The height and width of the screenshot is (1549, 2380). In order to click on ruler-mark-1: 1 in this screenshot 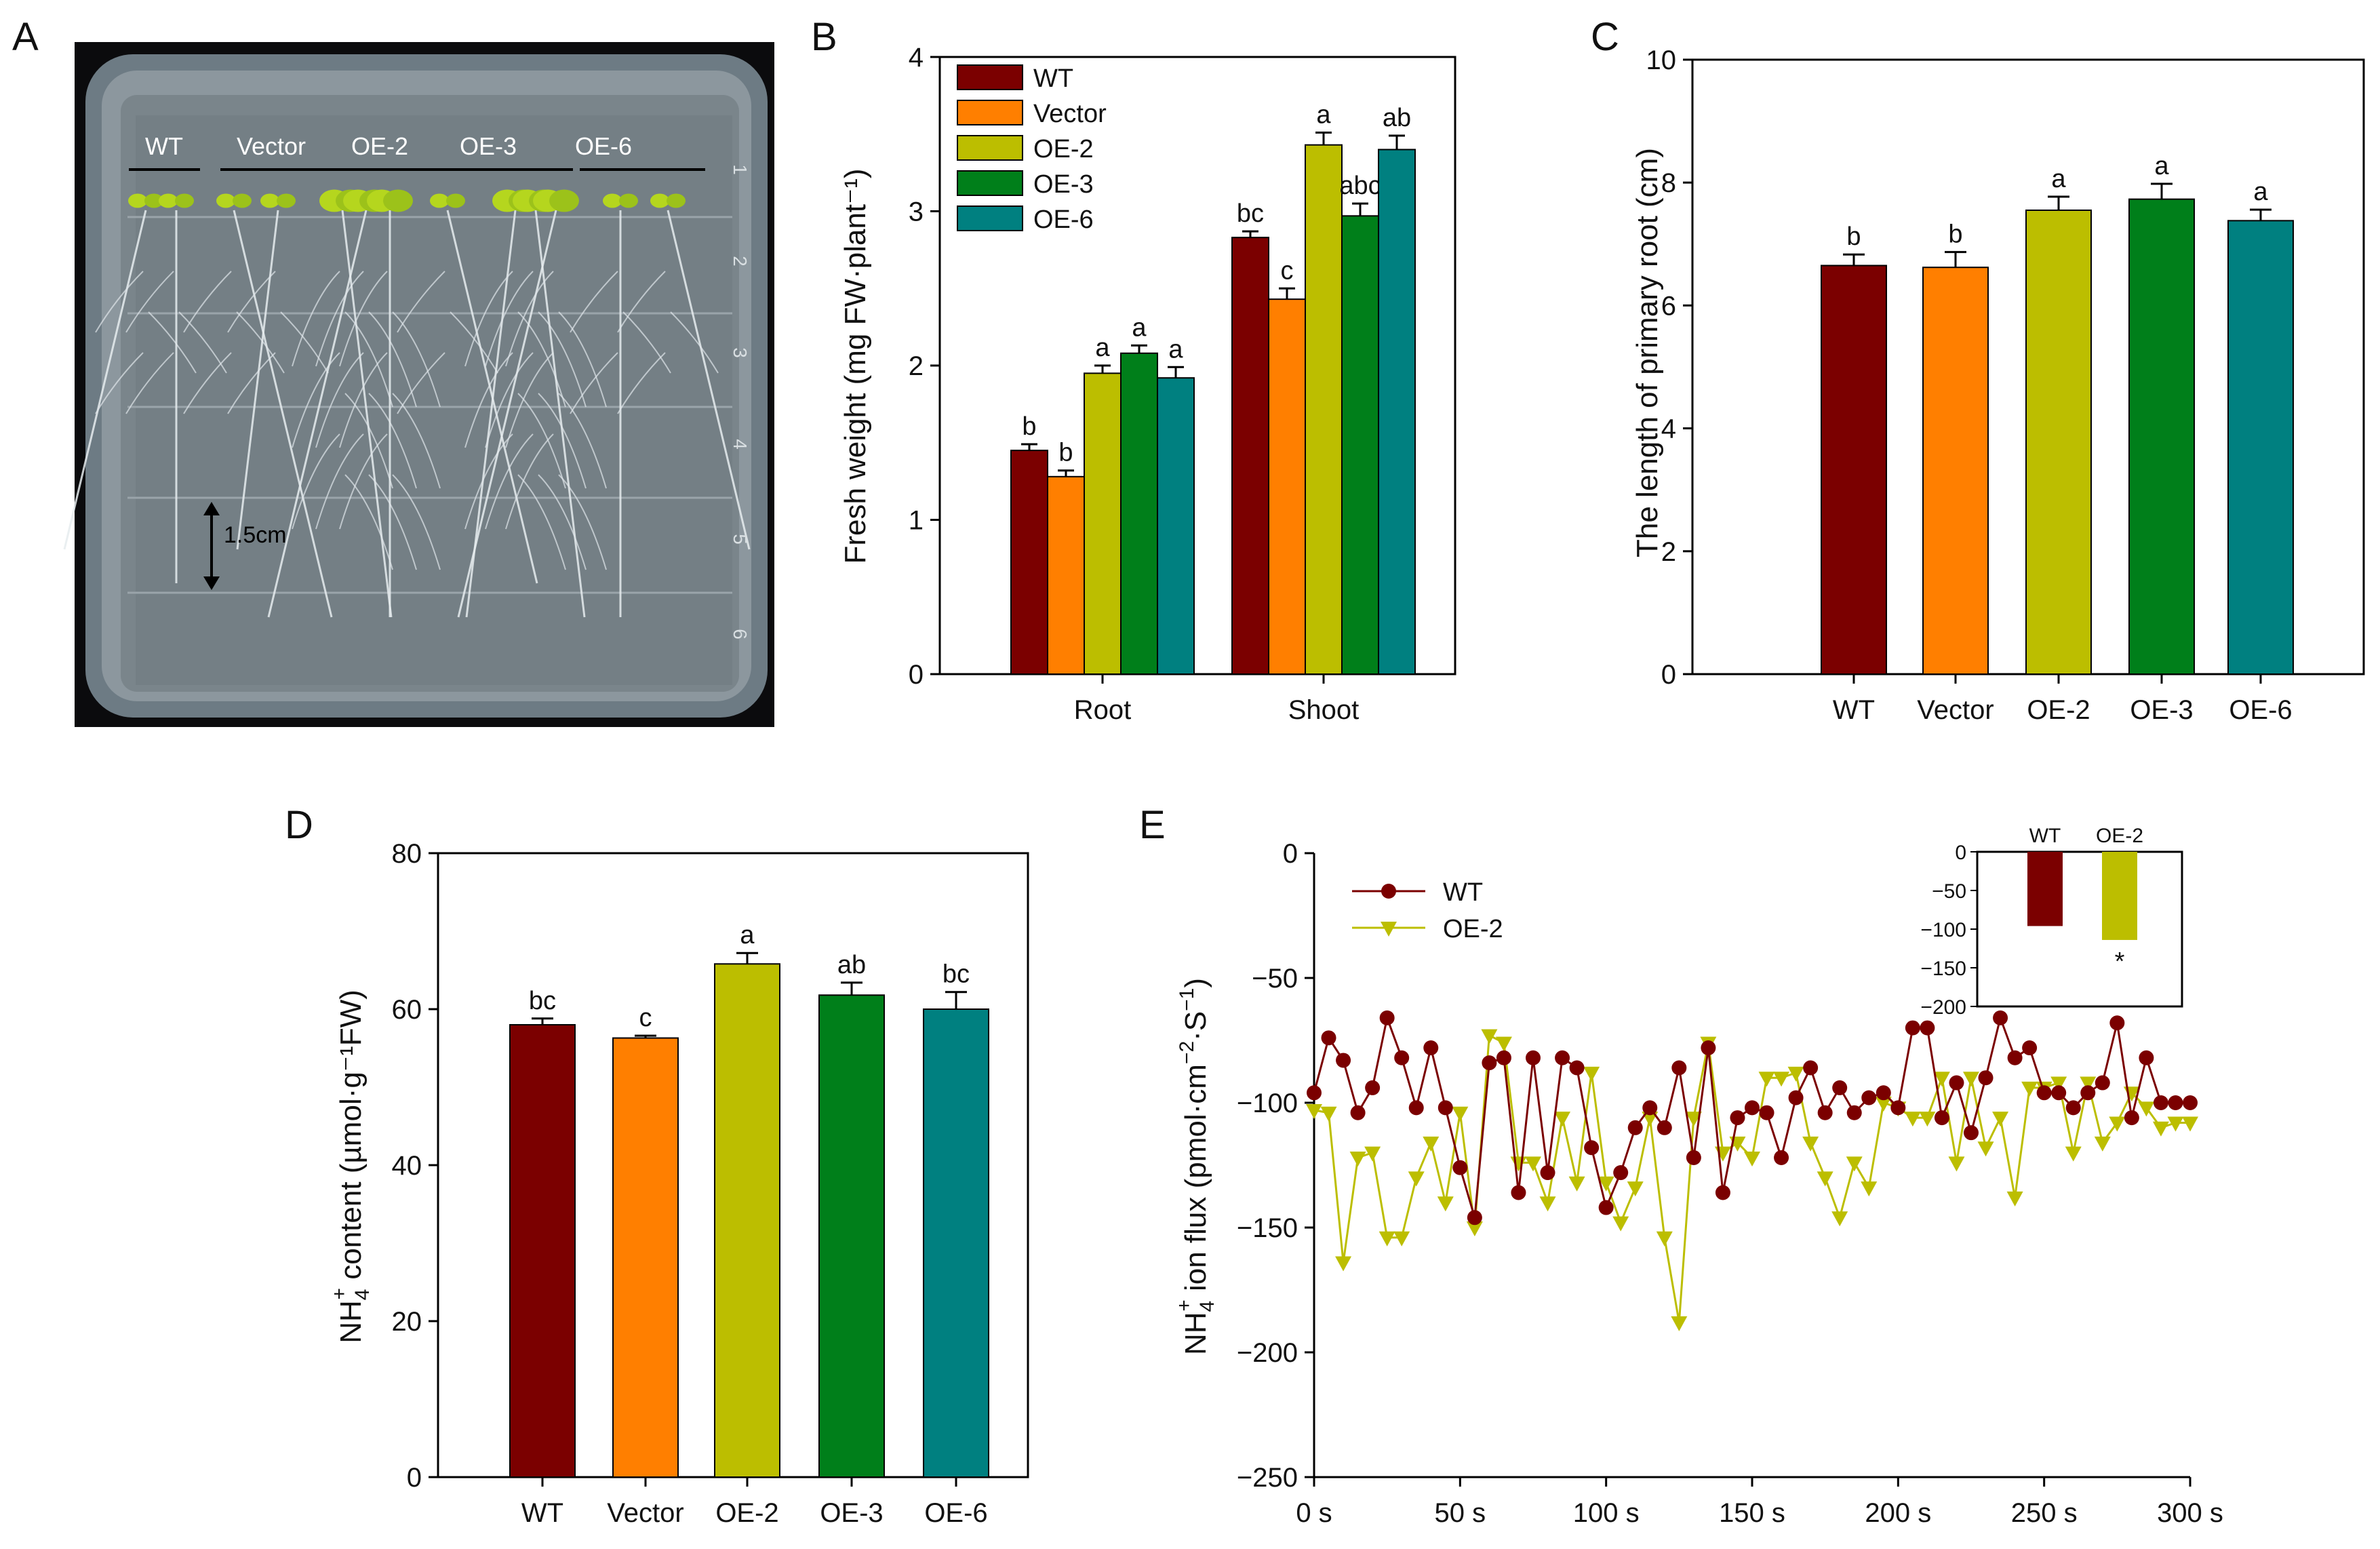, I will do `click(740, 169)`.